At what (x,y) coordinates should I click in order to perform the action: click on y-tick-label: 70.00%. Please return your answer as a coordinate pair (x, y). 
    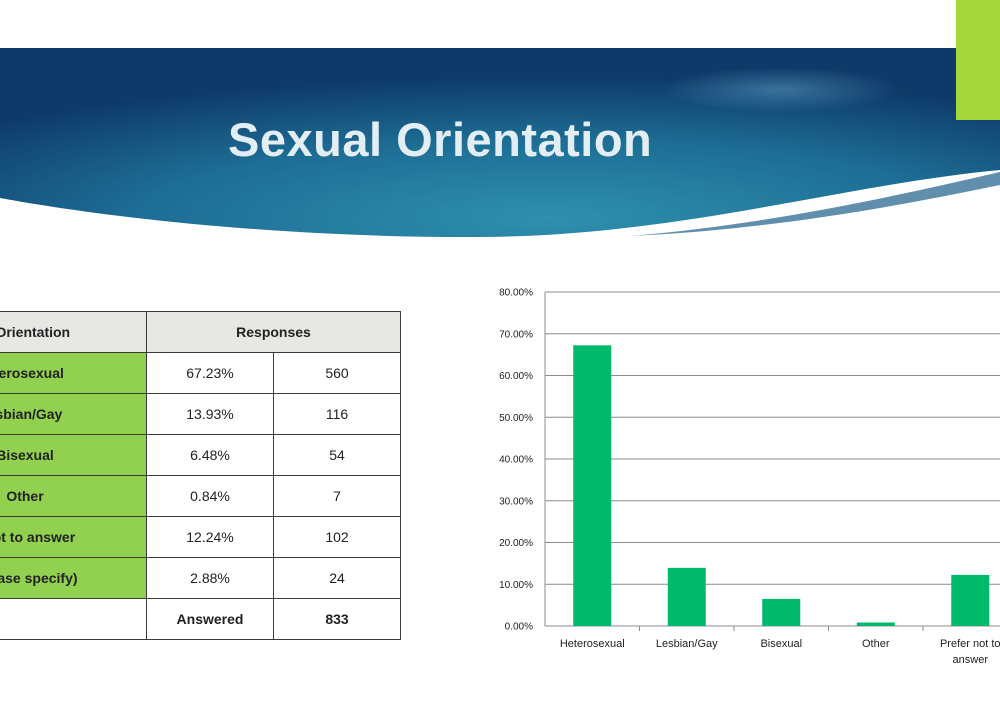
    Looking at the image, I should click on (516, 334).